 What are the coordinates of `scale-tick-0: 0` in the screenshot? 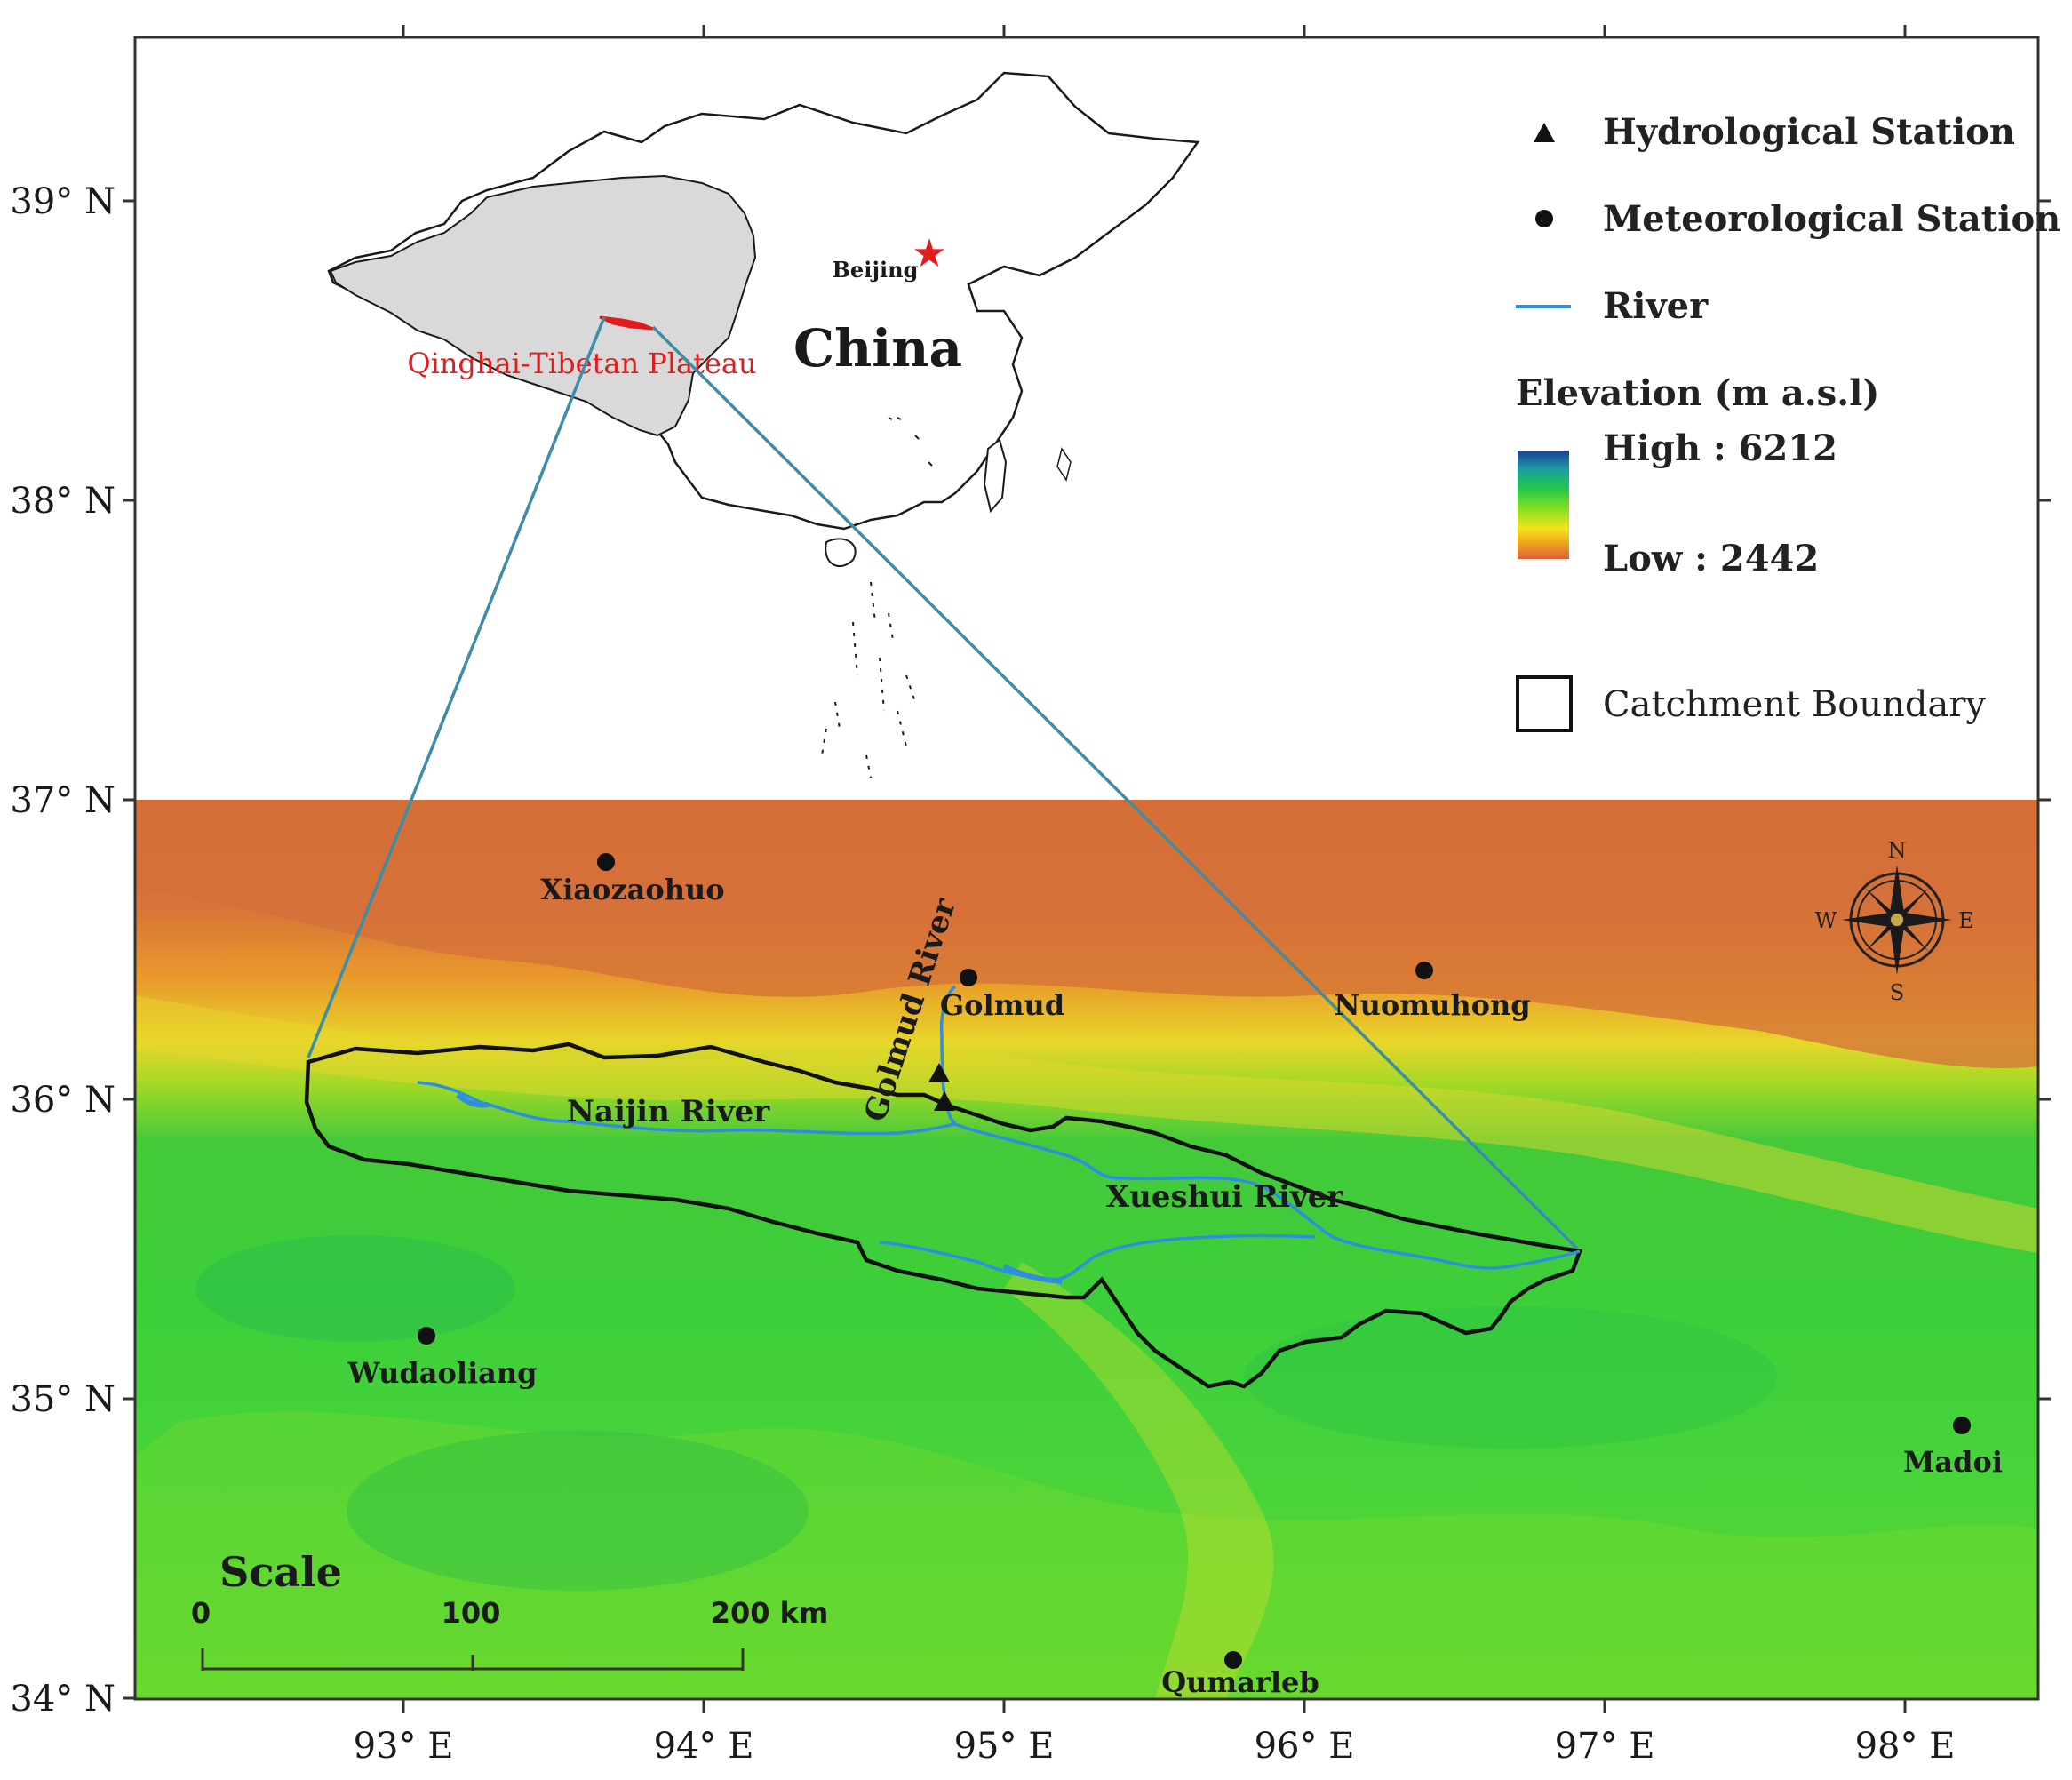 It's located at (201, 1613).